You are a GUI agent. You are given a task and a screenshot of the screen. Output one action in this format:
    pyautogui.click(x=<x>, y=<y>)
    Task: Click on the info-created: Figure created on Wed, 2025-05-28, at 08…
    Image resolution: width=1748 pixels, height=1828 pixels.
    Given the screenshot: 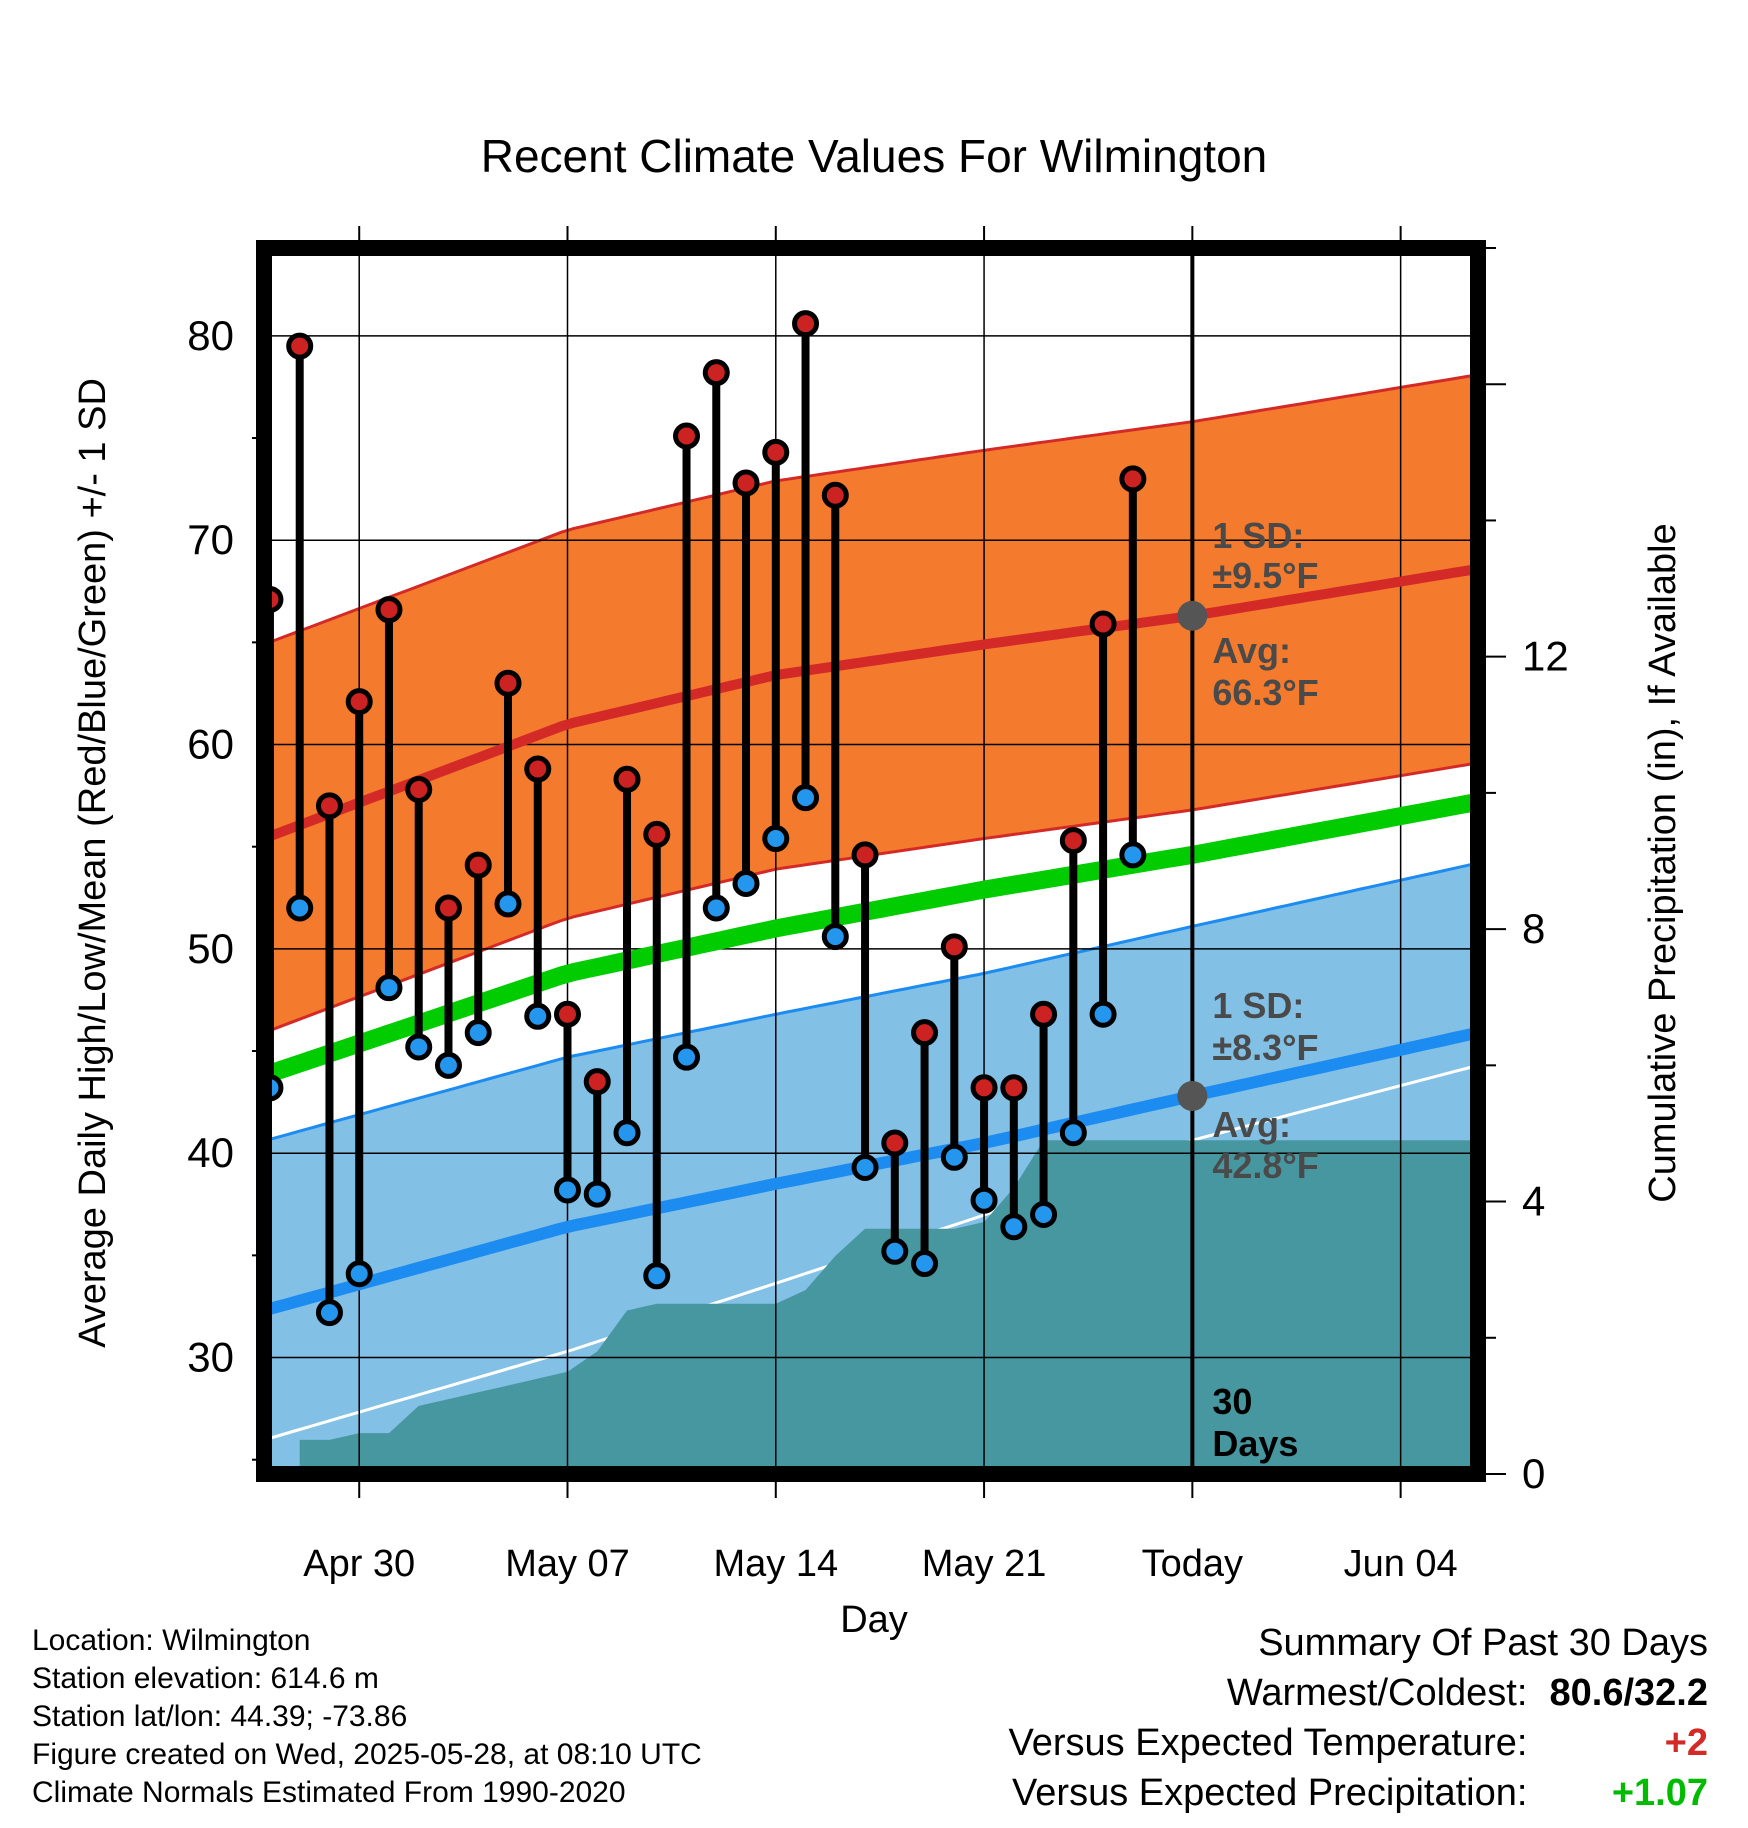 What is the action you would take?
    pyautogui.click(x=367, y=1754)
    